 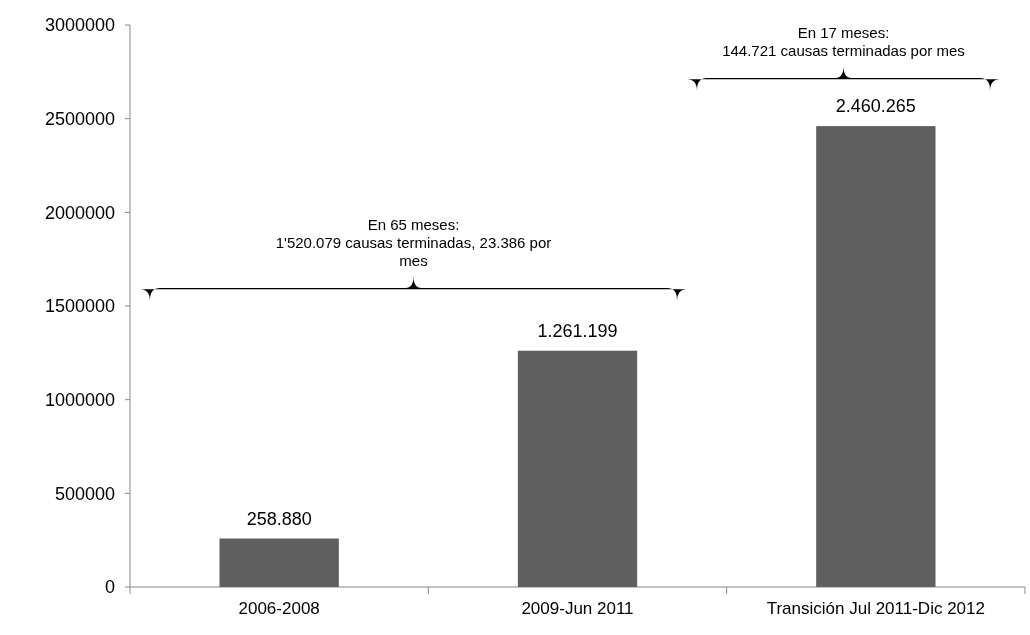 I want to click on data-label: 2.460.265, so click(x=875, y=106).